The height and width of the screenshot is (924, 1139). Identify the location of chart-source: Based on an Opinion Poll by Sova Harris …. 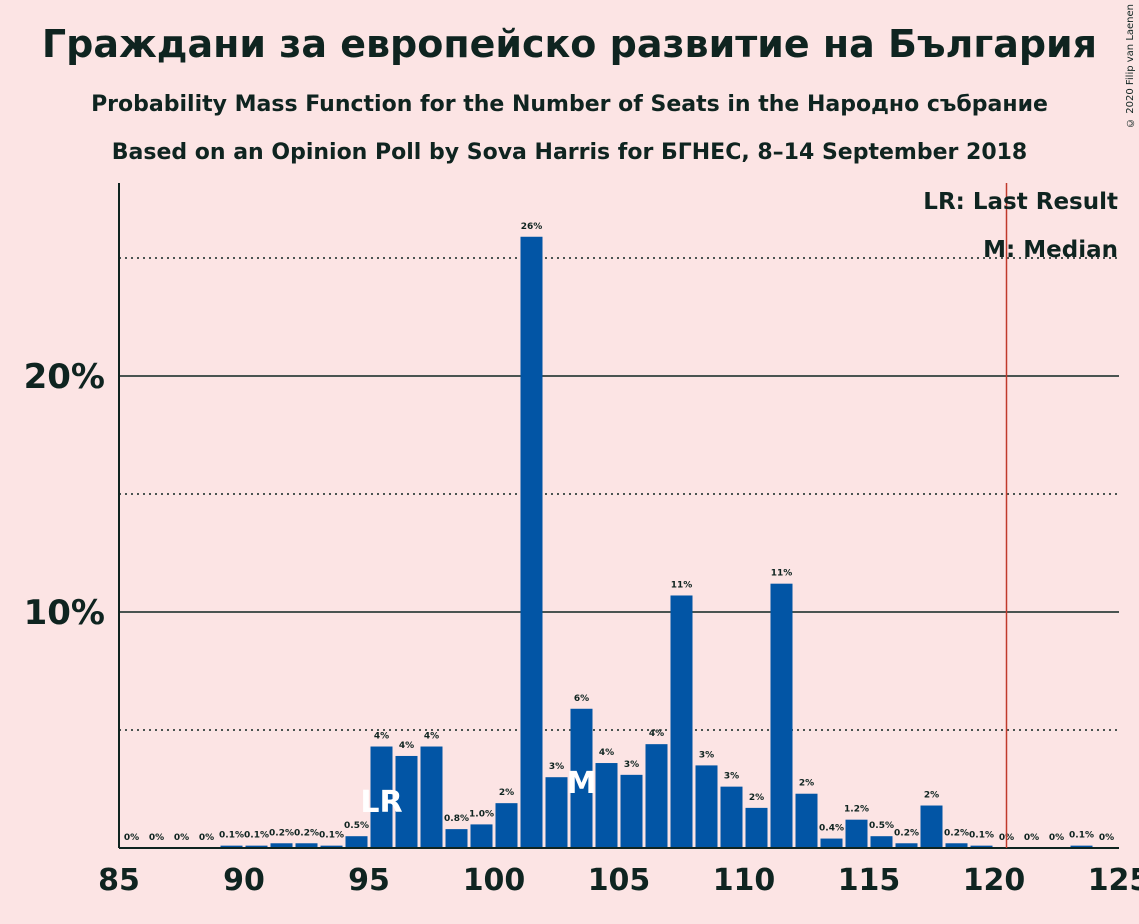
(569, 152).